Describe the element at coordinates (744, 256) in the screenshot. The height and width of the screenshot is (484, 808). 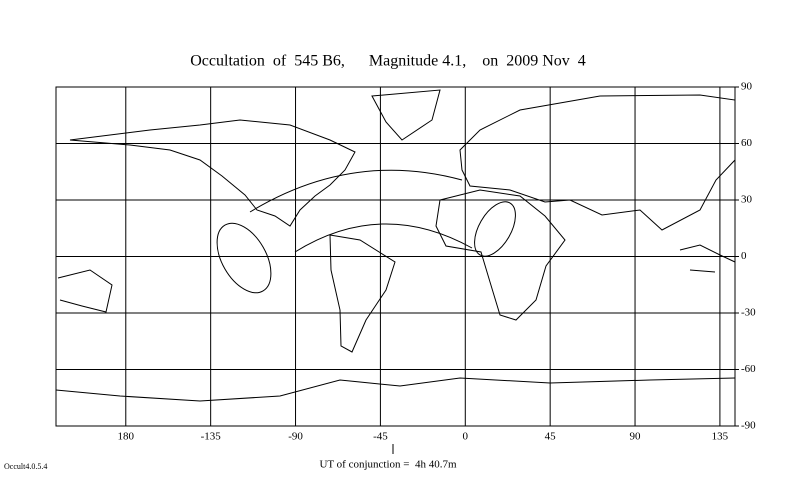
I see `y-tick-label: 0` at that location.